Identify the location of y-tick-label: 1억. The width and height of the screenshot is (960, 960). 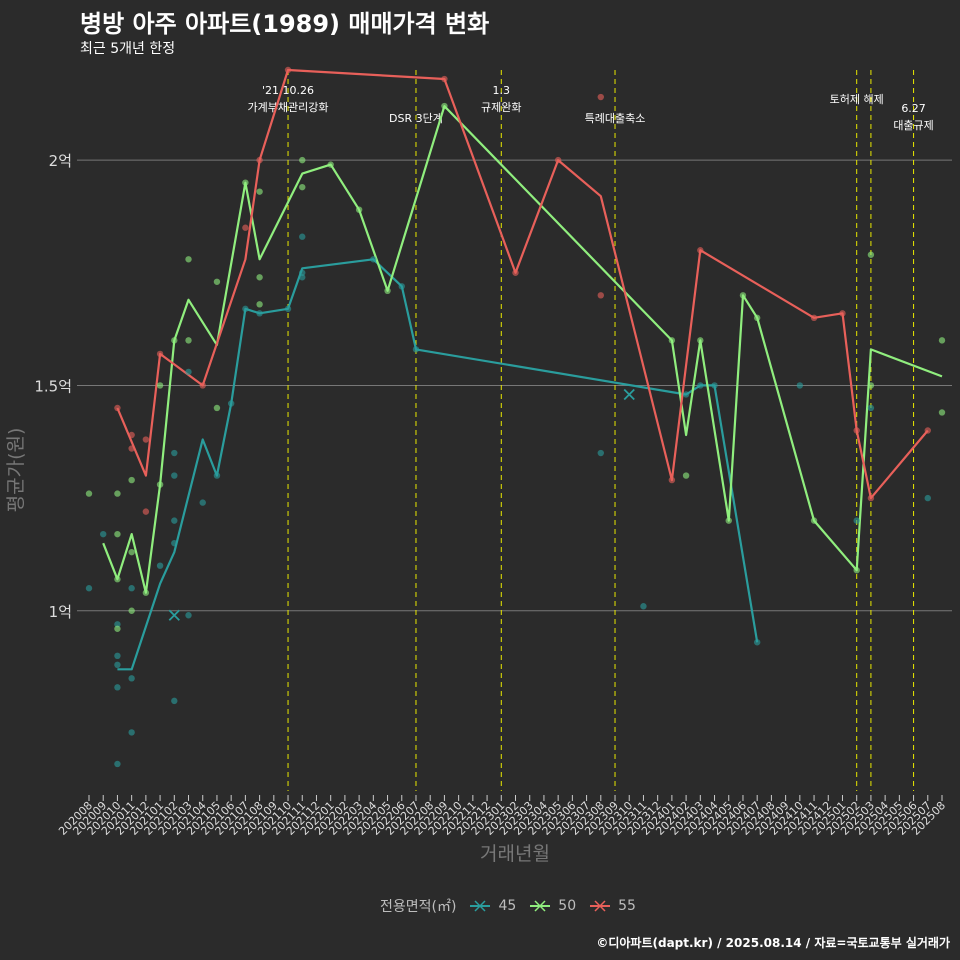
(60, 612).